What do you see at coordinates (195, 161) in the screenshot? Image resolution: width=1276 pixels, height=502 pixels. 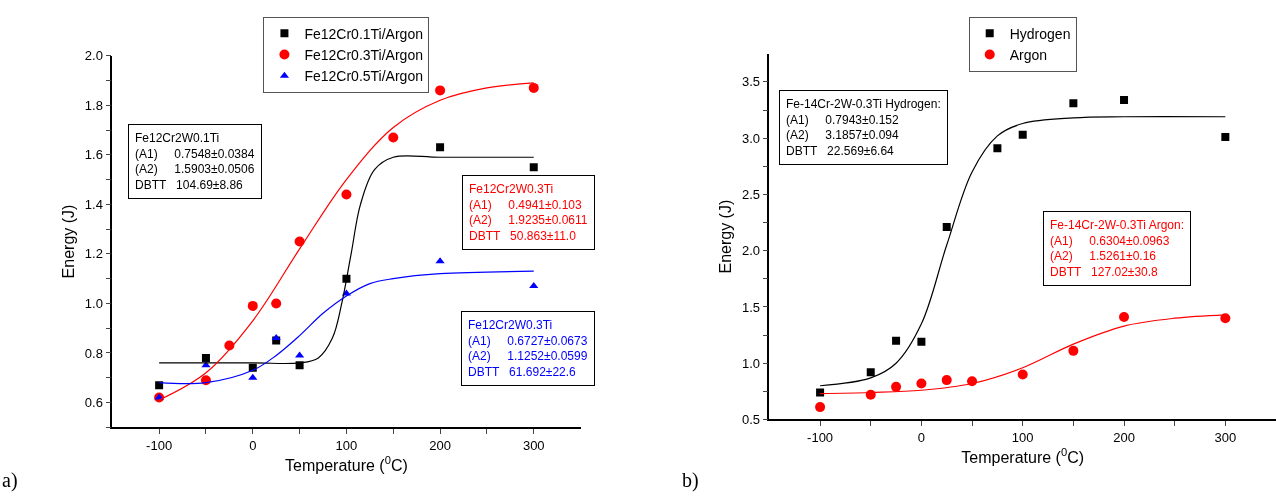 I see `annotation: Fe12Cr2W0.1Ti (A1) 0.7548±0.0384 (A2) 1.5903±0.0506 DBTT 104.69±8.86` at bounding box center [195, 161].